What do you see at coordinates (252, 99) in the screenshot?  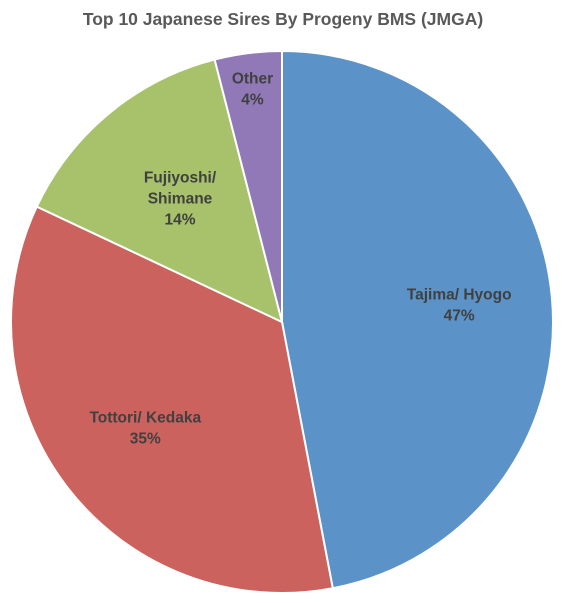 I see `slice-label-line: 4%` at bounding box center [252, 99].